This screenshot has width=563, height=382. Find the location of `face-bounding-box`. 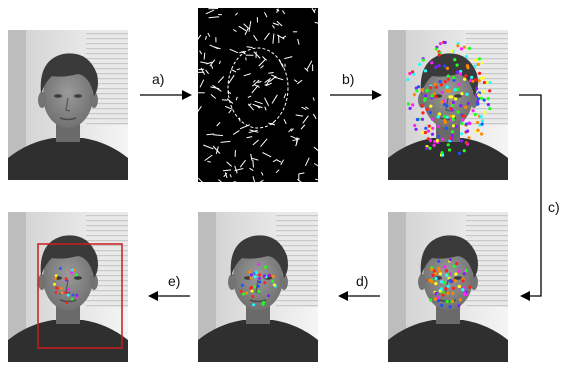

face-bounding-box is located at coordinates (80, 296).